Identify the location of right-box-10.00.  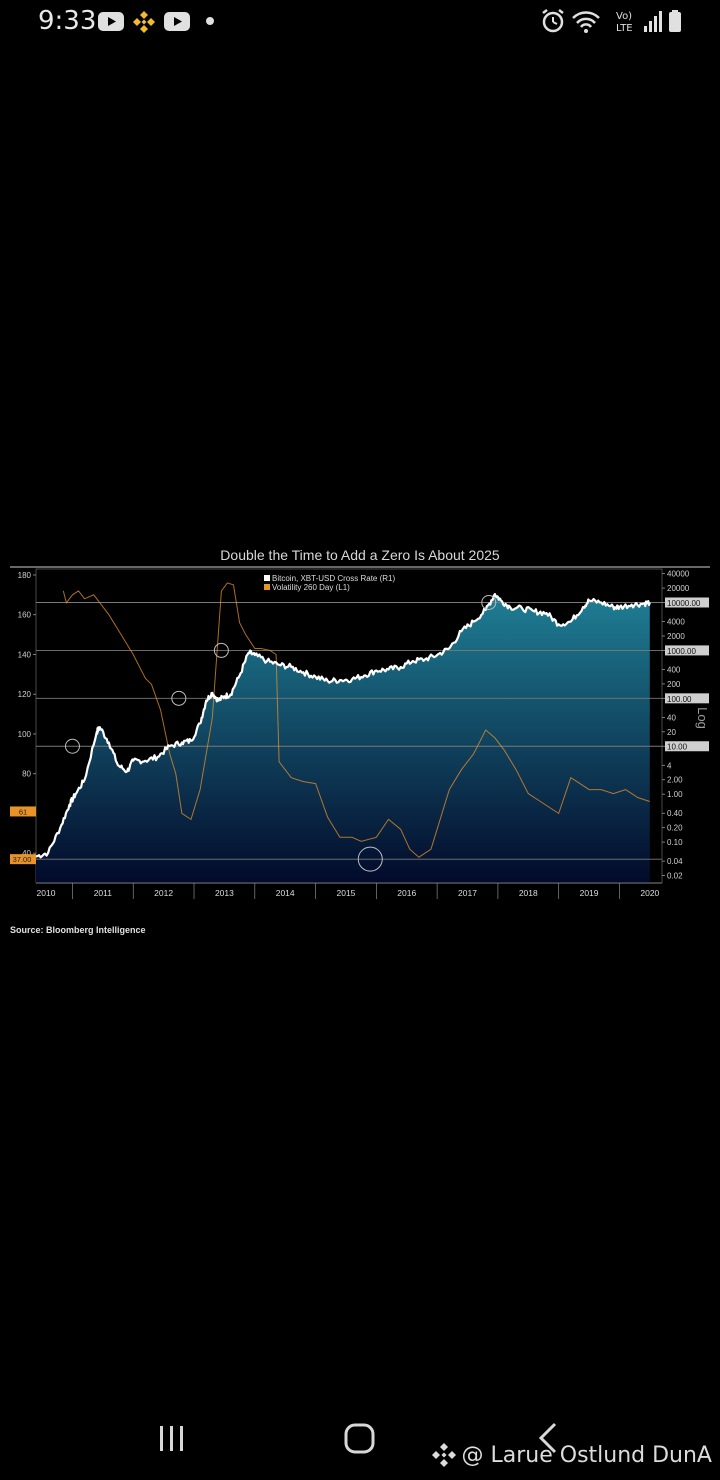
(687, 746).